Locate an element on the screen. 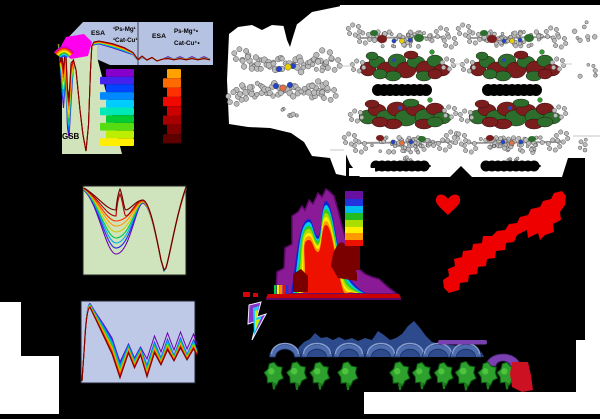 Image resolution: width=600 pixels, height=419 pixels. svg-text: GSB is located at coordinates (71, 136).